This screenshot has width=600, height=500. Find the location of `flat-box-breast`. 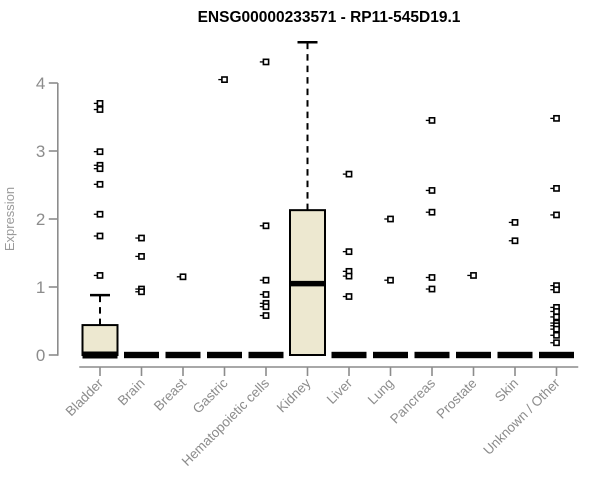

flat-box-breast is located at coordinates (183, 355).